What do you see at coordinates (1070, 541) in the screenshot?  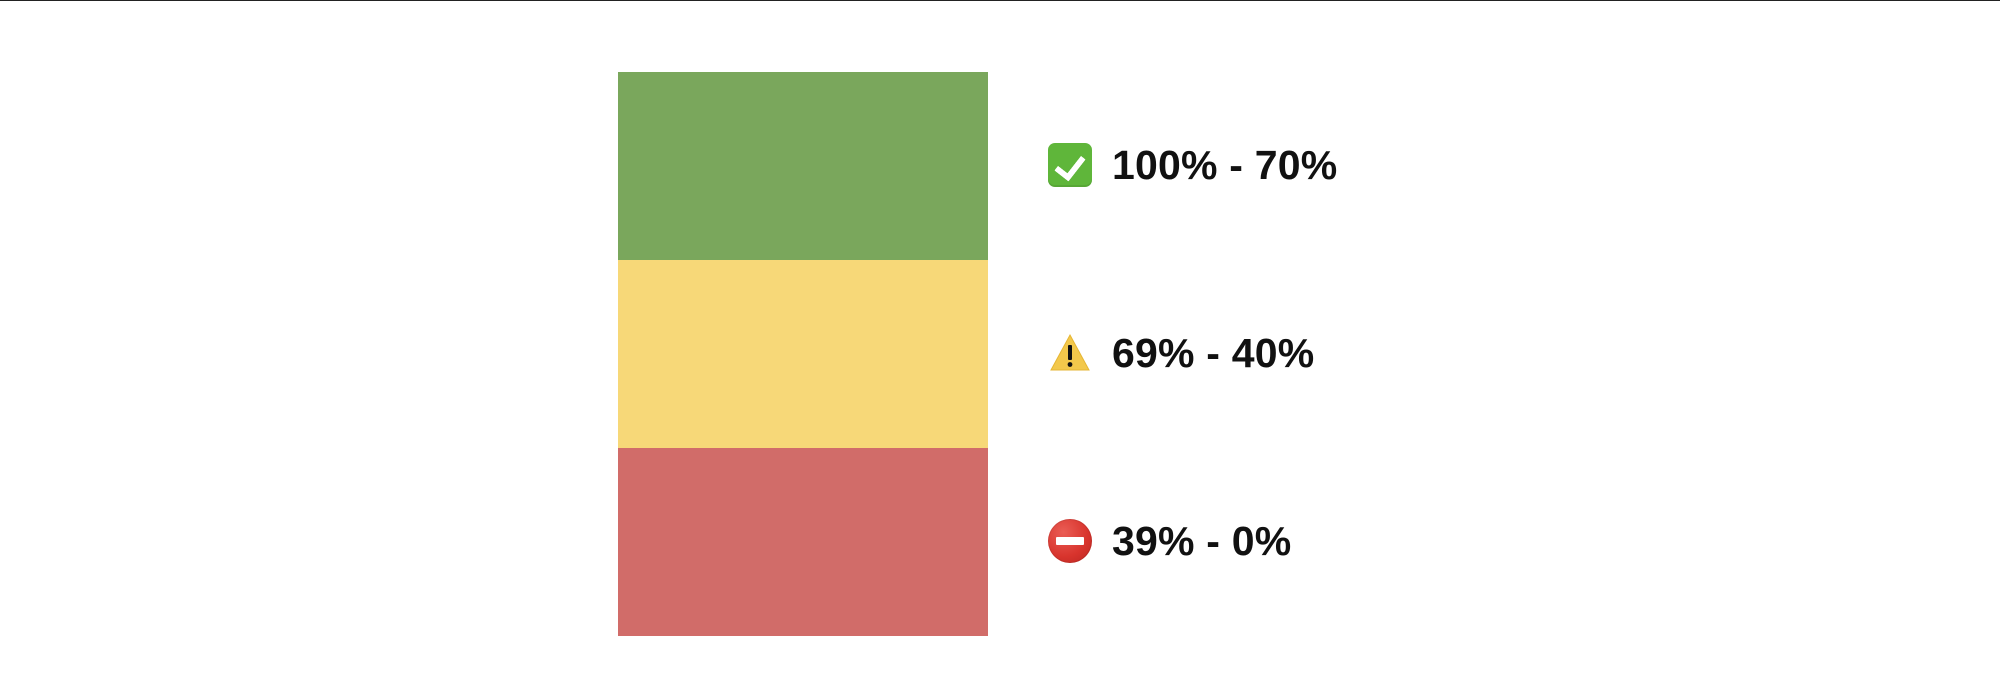 I see `no-entry-icon` at bounding box center [1070, 541].